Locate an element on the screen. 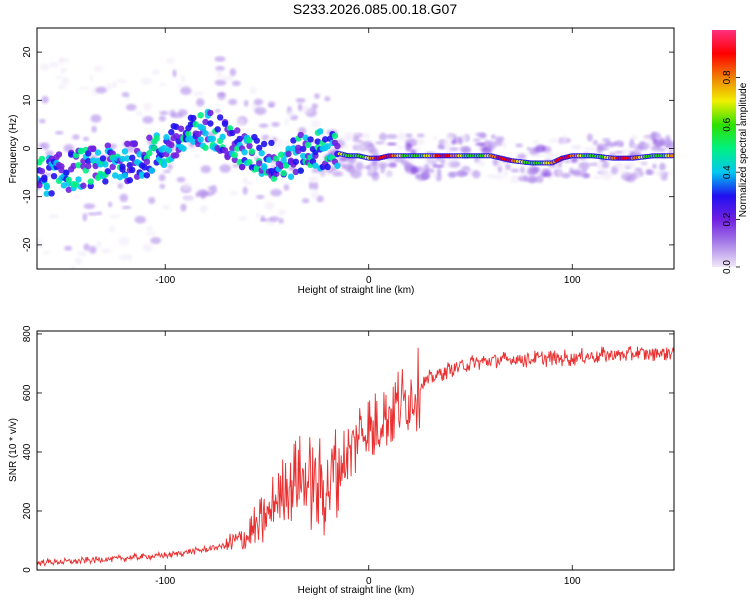 The height and width of the screenshot is (600, 750). spectrogram-x-label: Height of straight line (km) is located at coordinates (356, 290).